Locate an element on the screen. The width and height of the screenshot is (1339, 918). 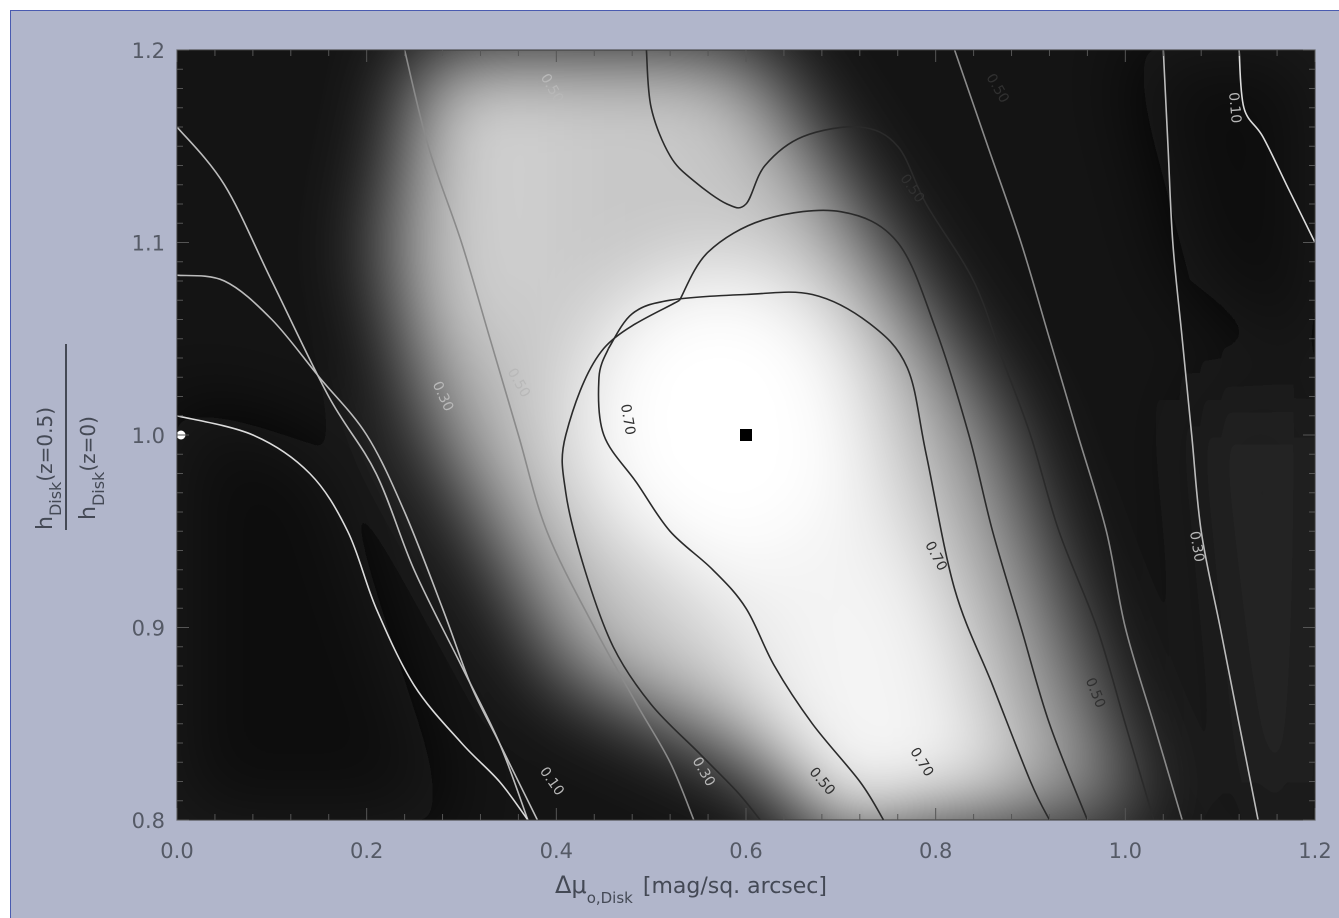
y-axis-title: hDisk(z=0.5) hDisk(z=0) is located at coordinates (70, 437).